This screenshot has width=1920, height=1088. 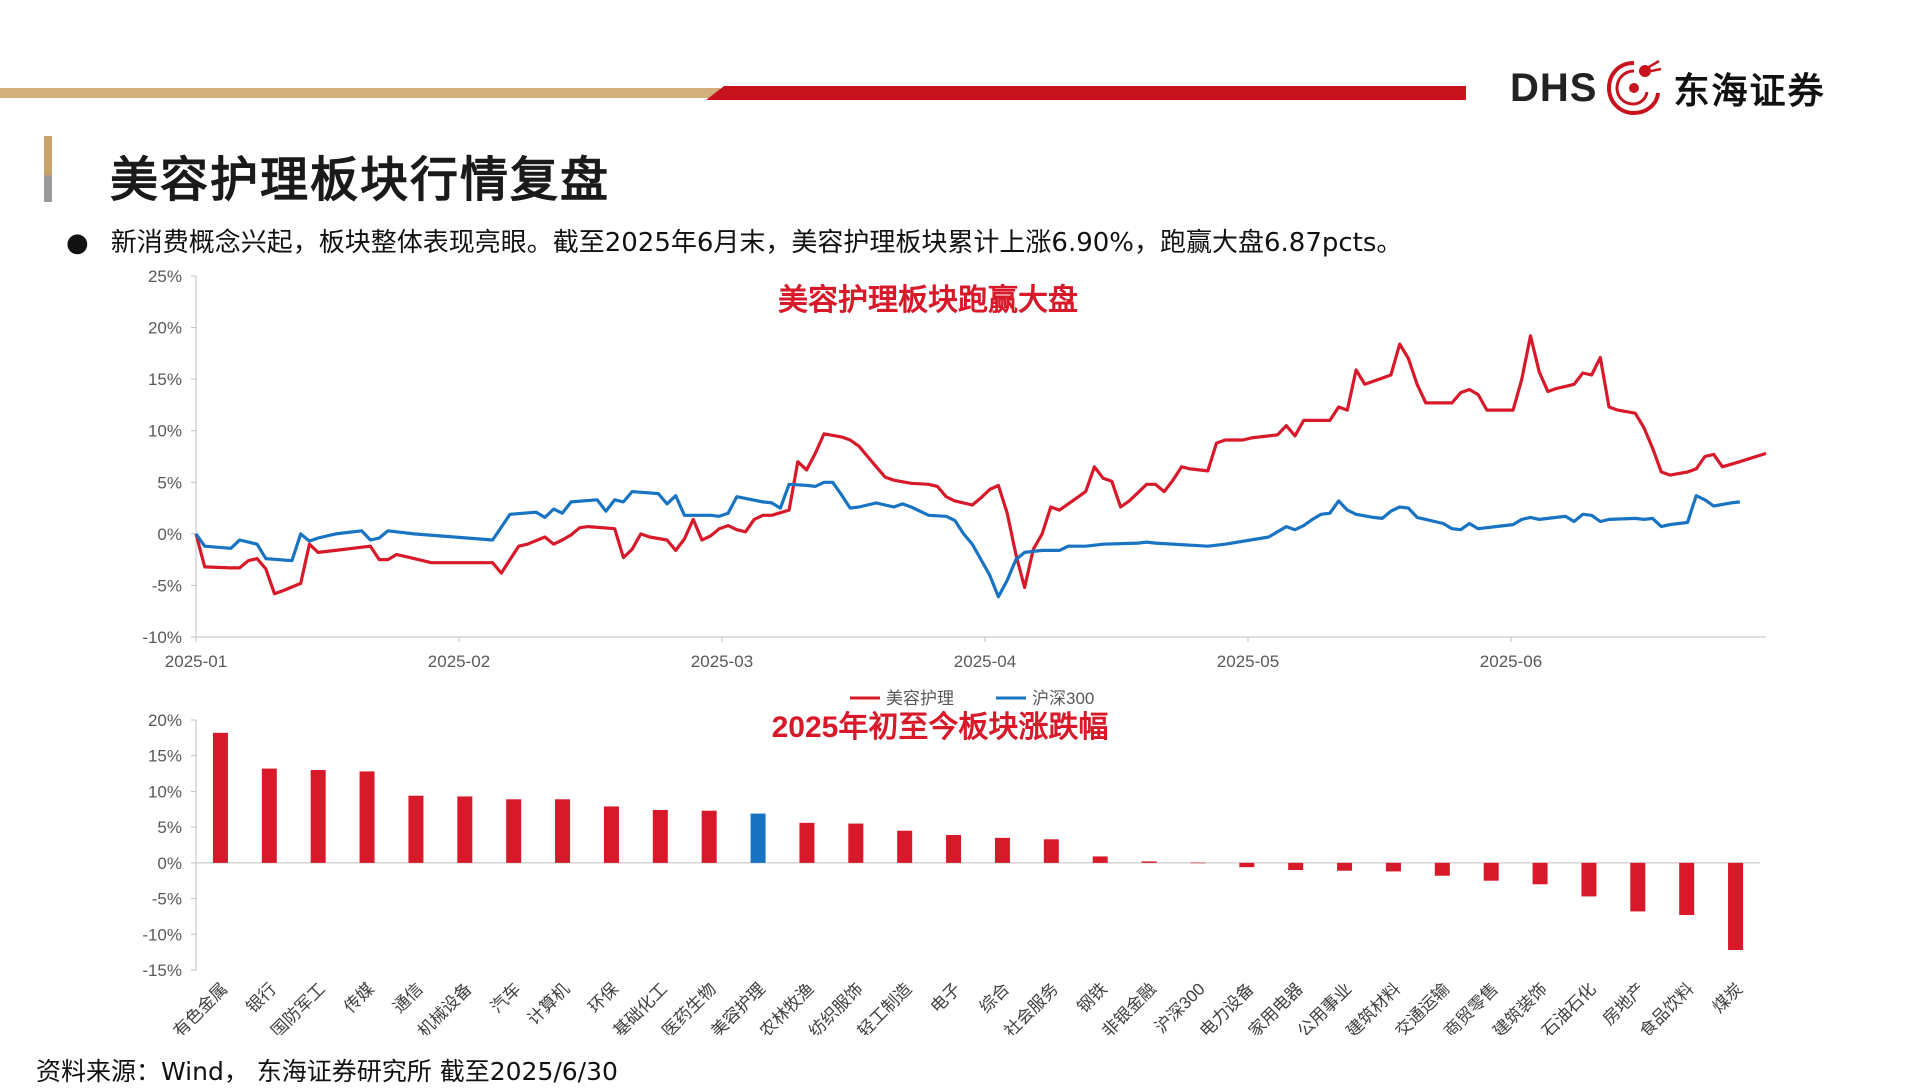 I want to click on logo-company-name: 东海证券, so click(x=1749, y=91).